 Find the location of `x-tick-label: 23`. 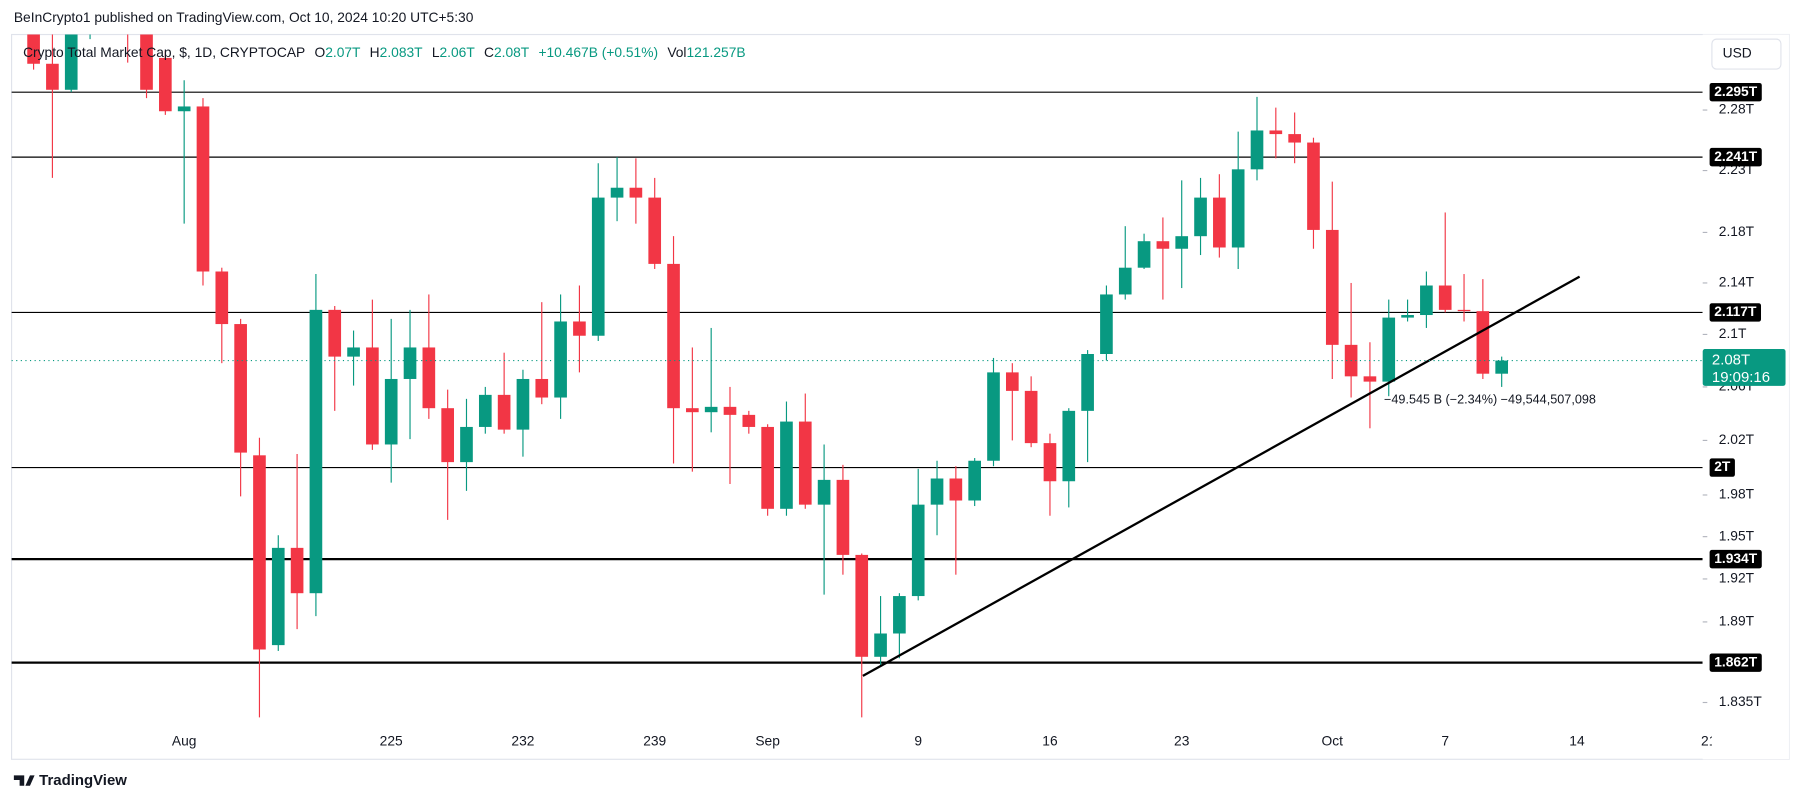

x-tick-label: 23 is located at coordinates (1182, 741).